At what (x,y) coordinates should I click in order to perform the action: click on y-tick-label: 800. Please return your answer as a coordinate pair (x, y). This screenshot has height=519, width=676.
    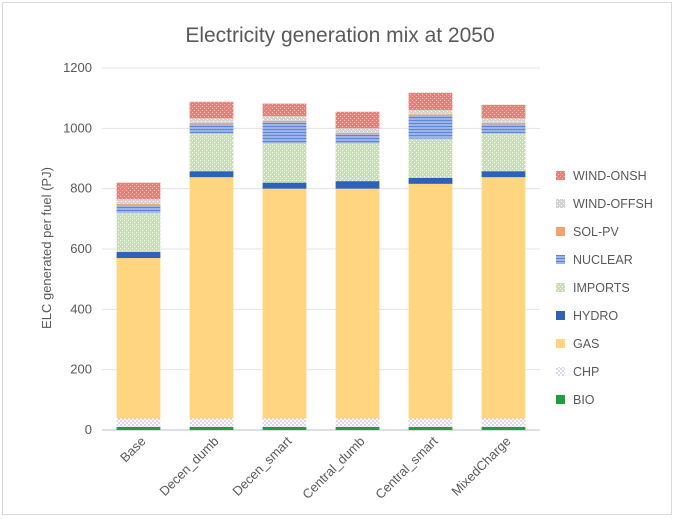
    Looking at the image, I should click on (81, 188).